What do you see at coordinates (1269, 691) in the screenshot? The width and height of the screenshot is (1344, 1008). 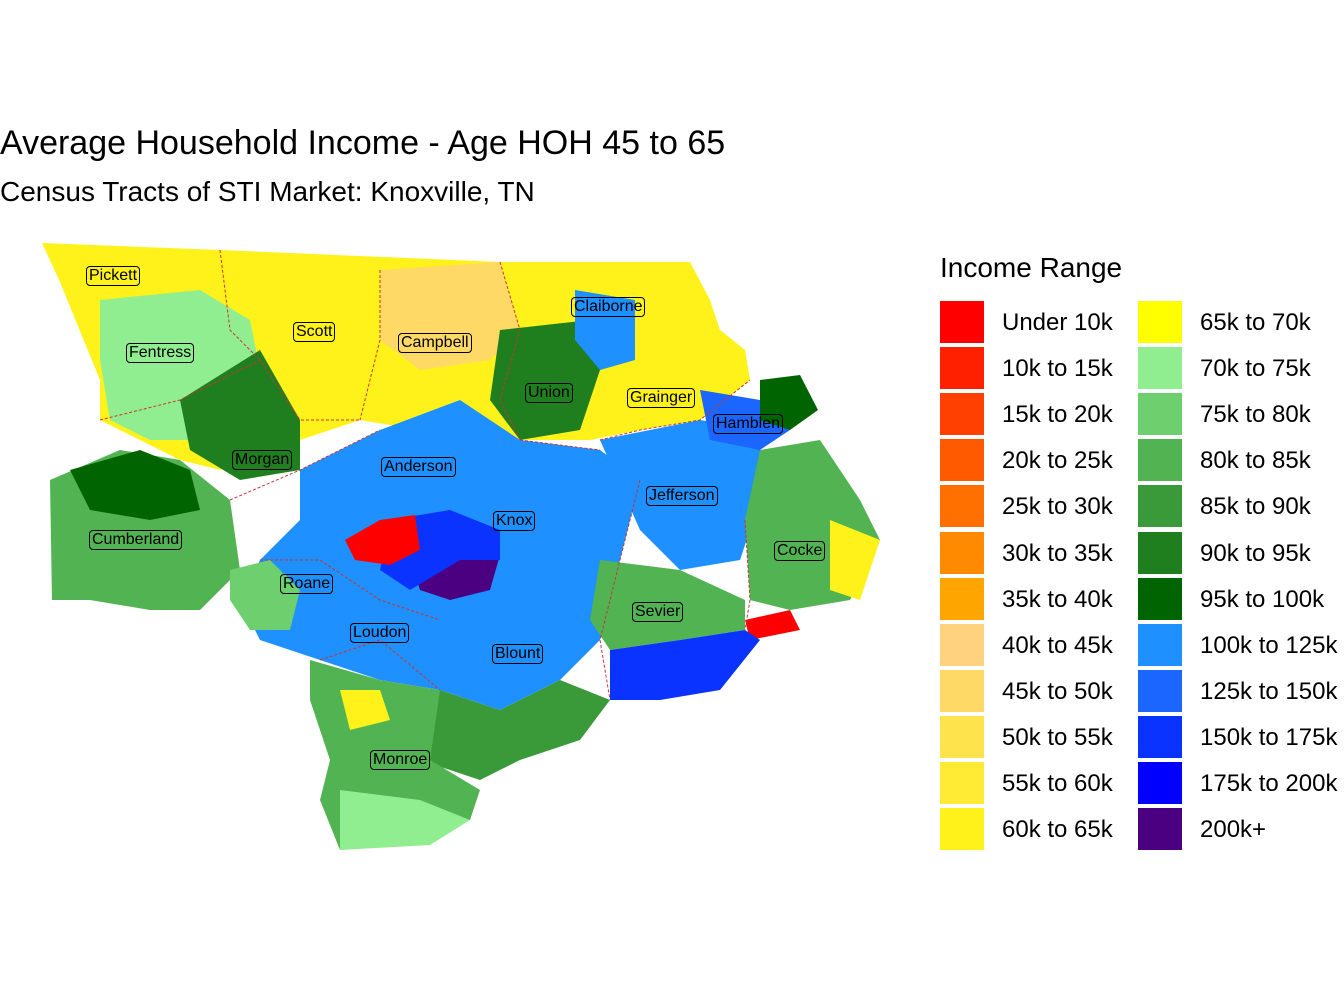 I see `legend-label: 125k to 150k` at bounding box center [1269, 691].